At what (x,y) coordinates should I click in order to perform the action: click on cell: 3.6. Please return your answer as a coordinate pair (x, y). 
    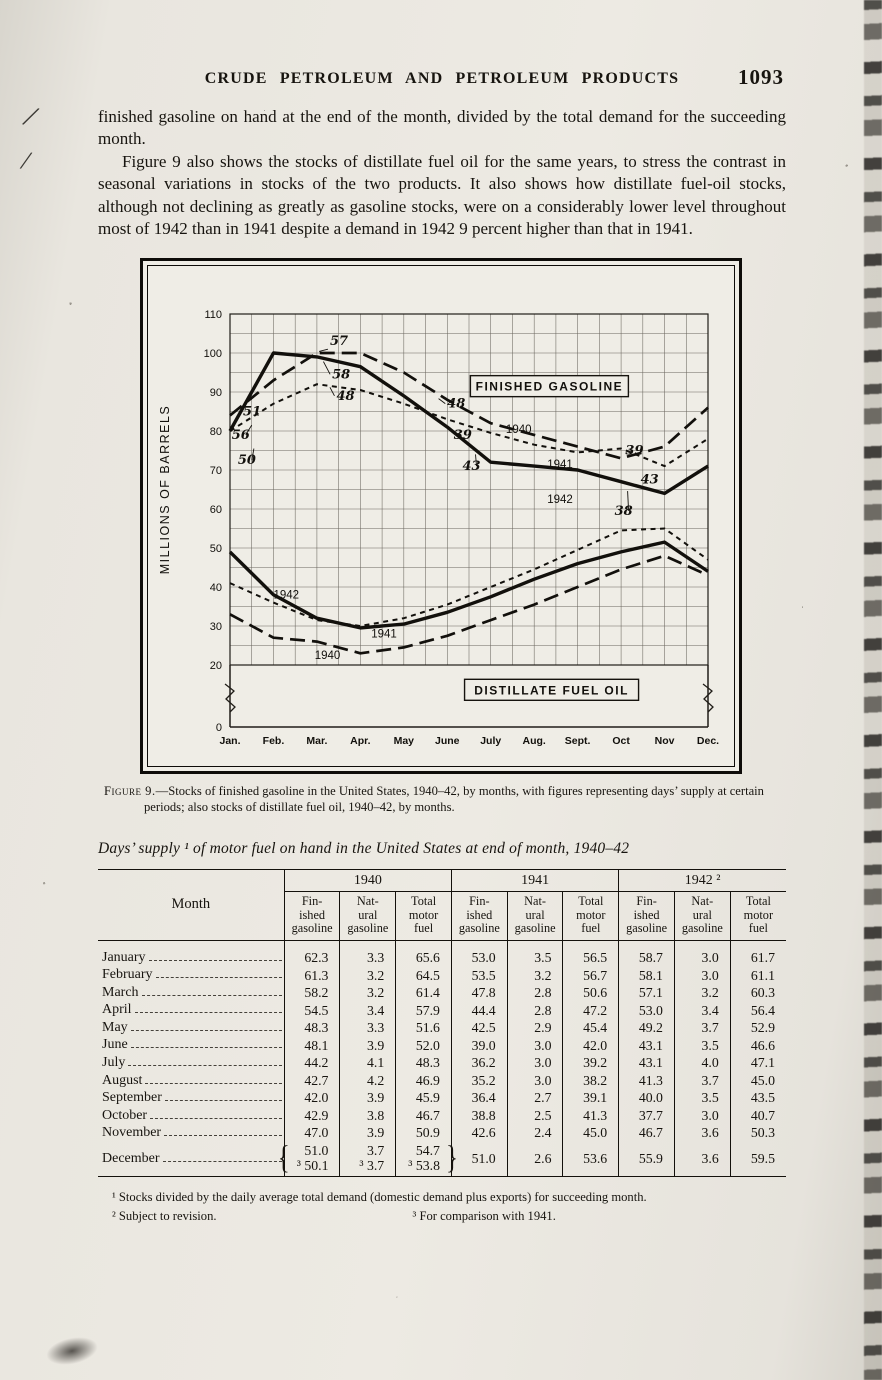
    Looking at the image, I should click on (702, 1159).